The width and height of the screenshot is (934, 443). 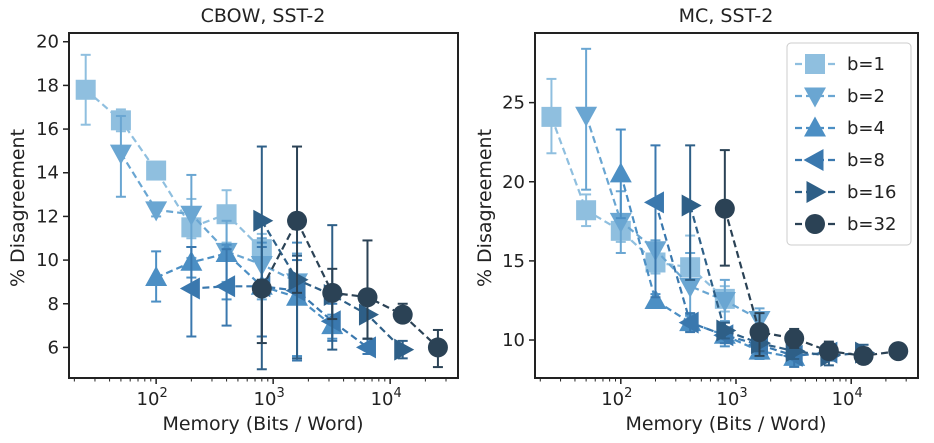 What do you see at coordinates (845, 224) in the screenshot?
I see `legend-entry: b=32` at bounding box center [845, 224].